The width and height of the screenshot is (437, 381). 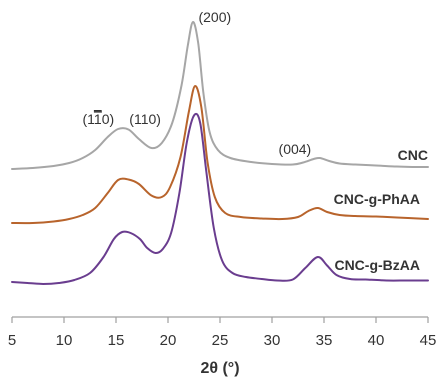 I want to click on peak-label: (004), so click(x=295, y=149).